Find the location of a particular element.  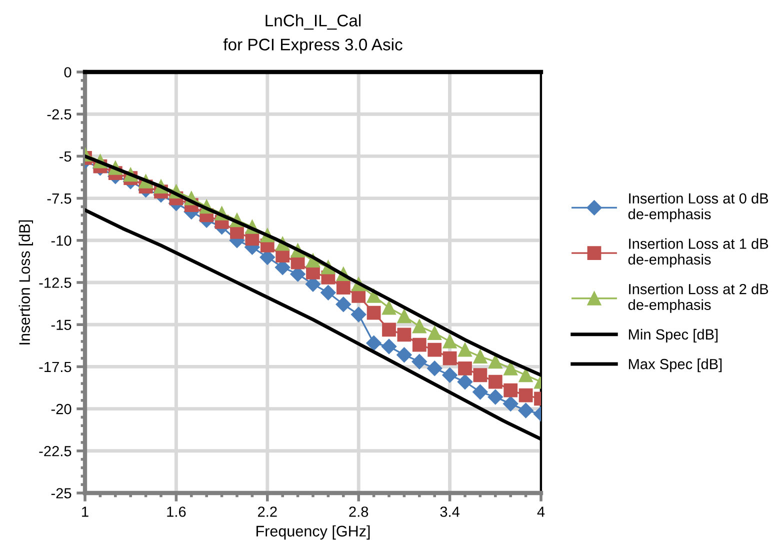

y-tick-label: -12.5 is located at coordinates (55, 283).